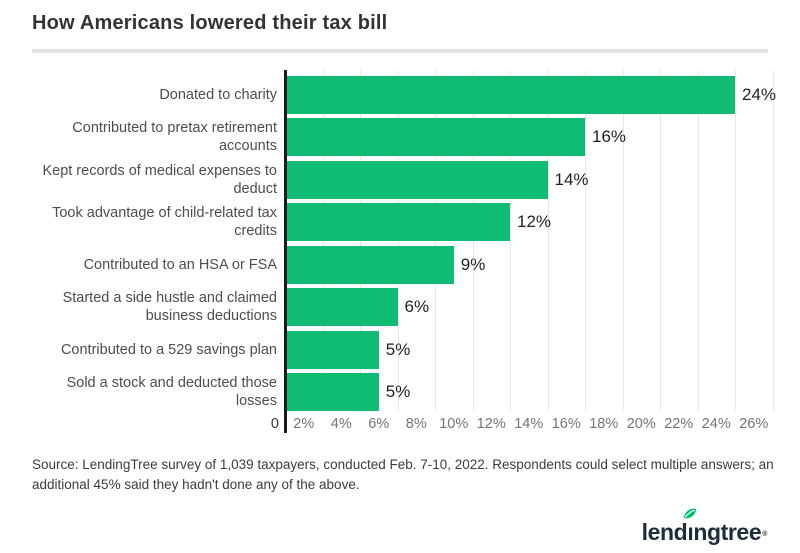 The height and width of the screenshot is (553, 800). I want to click on x-tick-label: 18%, so click(604, 424).